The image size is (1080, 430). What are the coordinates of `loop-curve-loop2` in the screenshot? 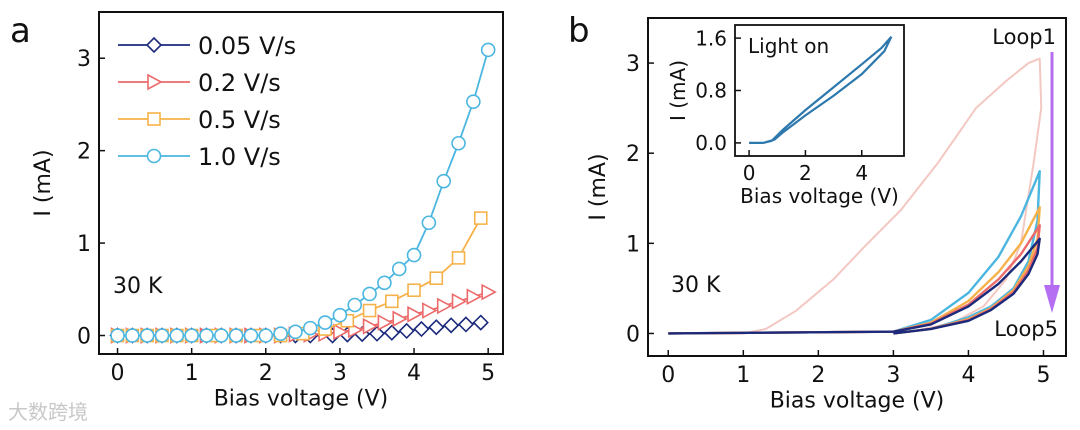 It's located at (854, 252).